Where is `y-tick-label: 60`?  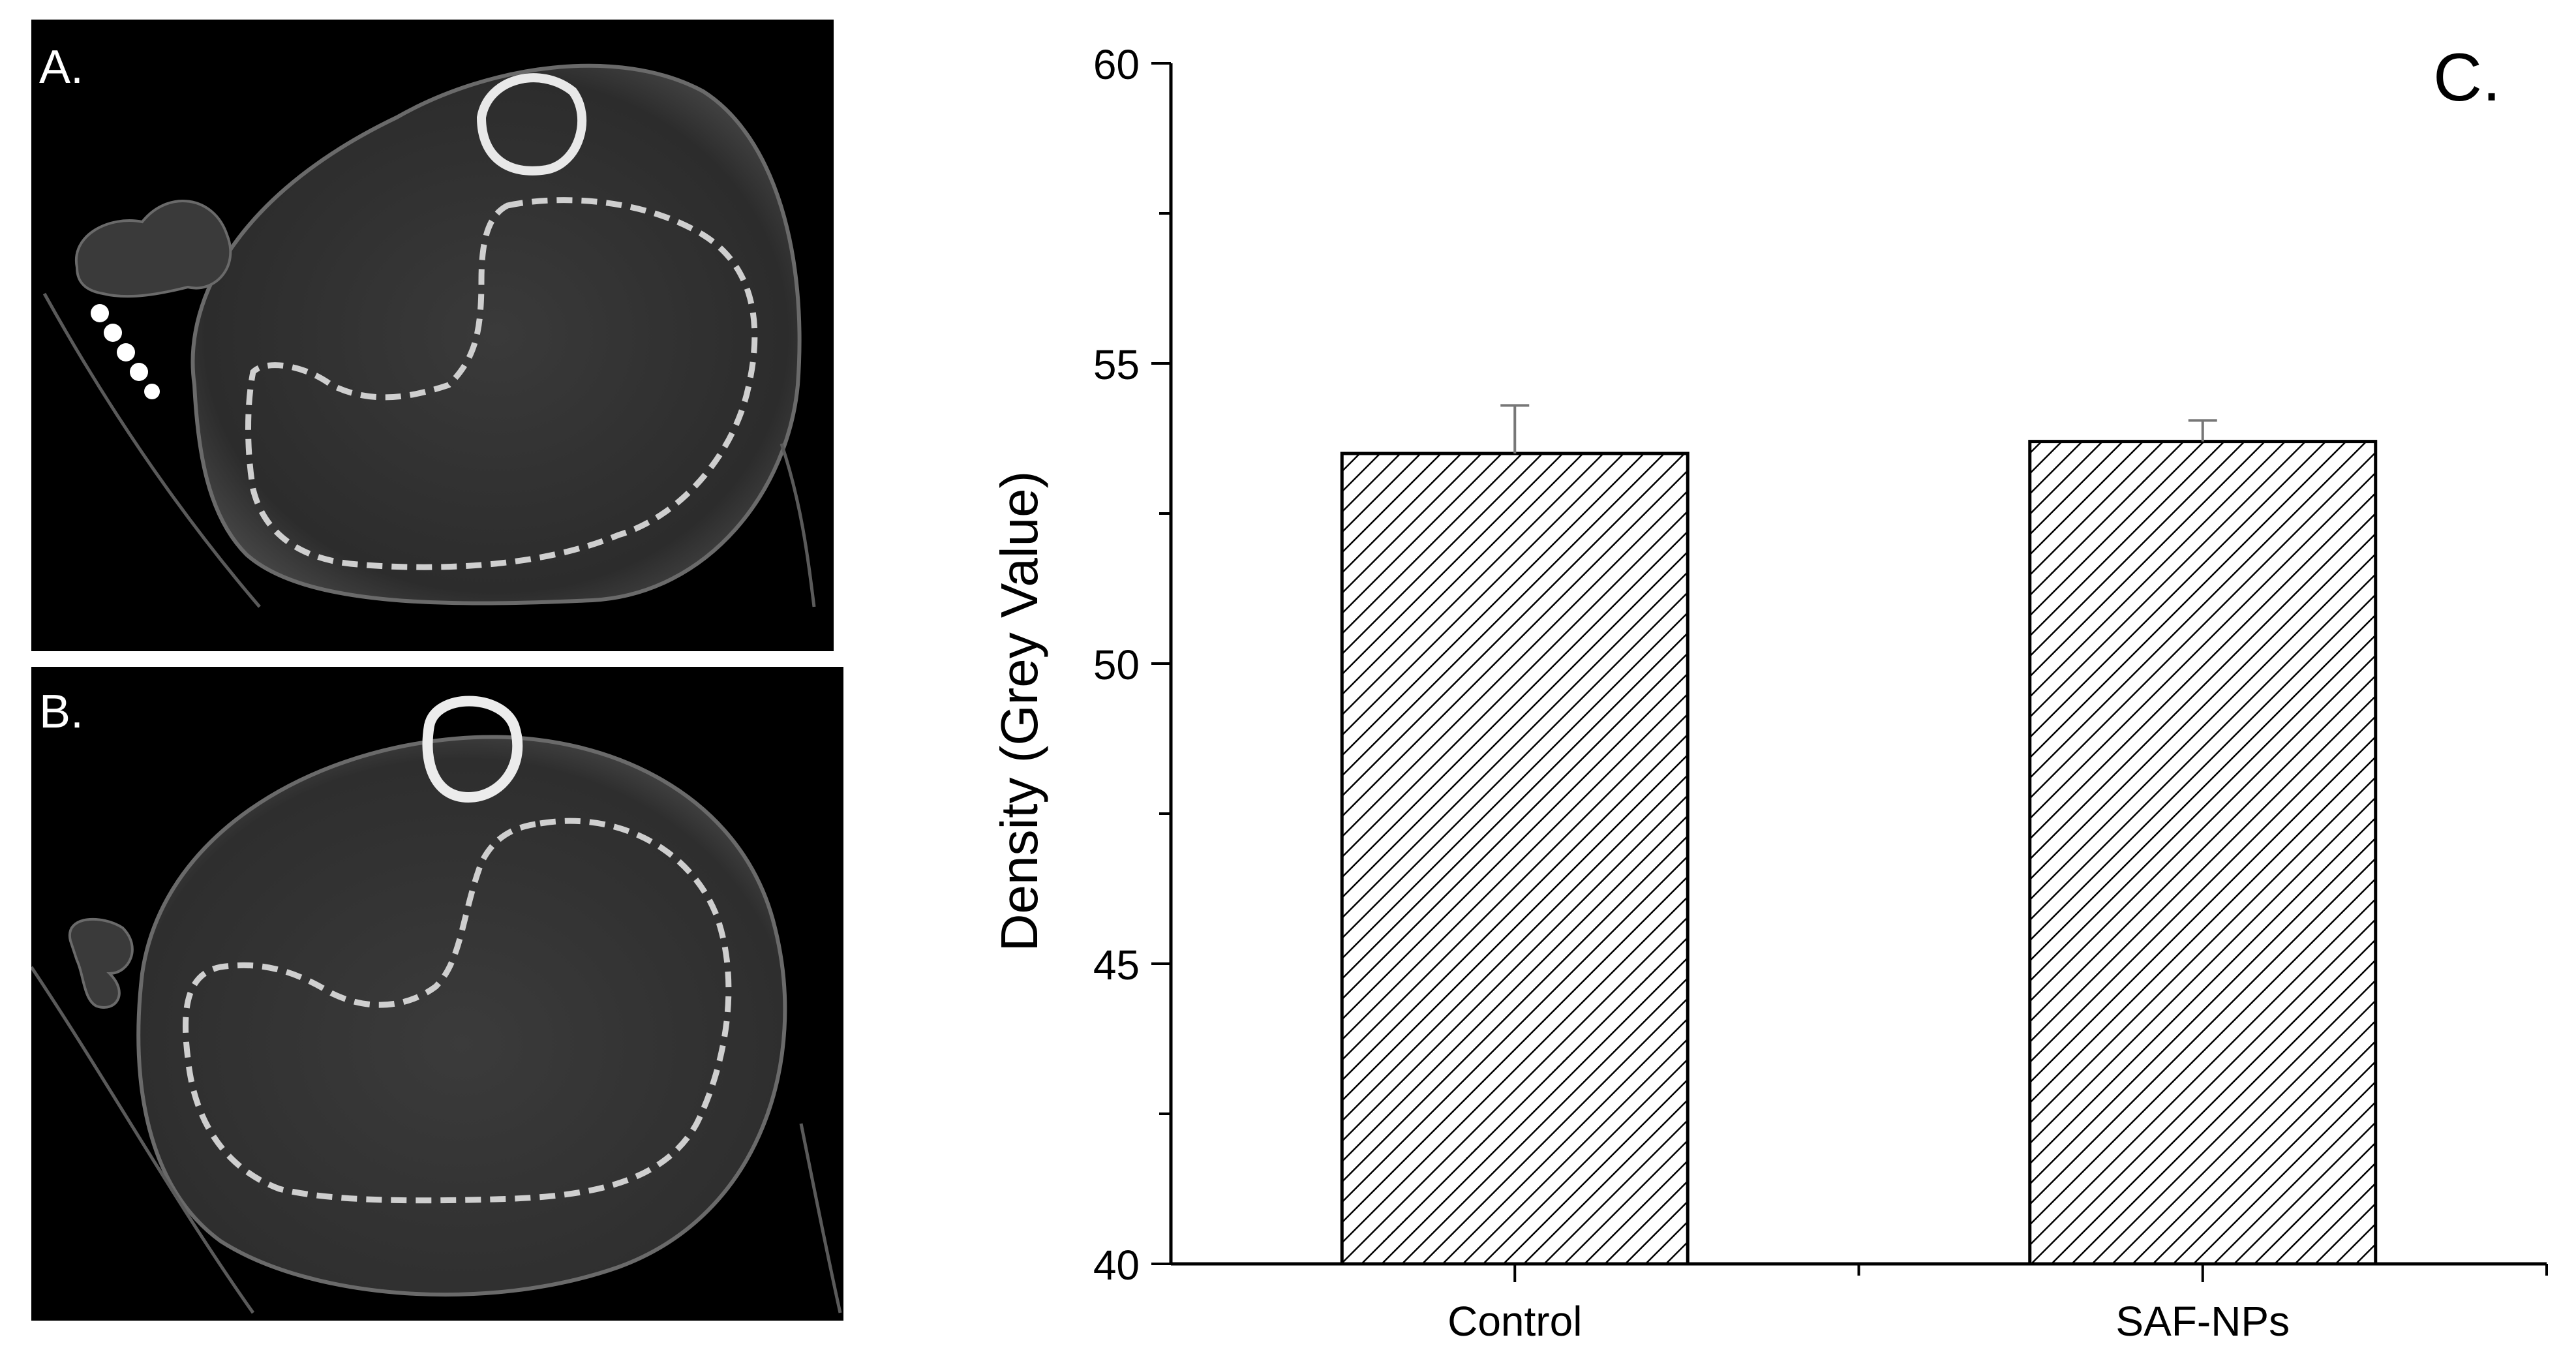
y-tick-label: 60 is located at coordinates (1117, 64).